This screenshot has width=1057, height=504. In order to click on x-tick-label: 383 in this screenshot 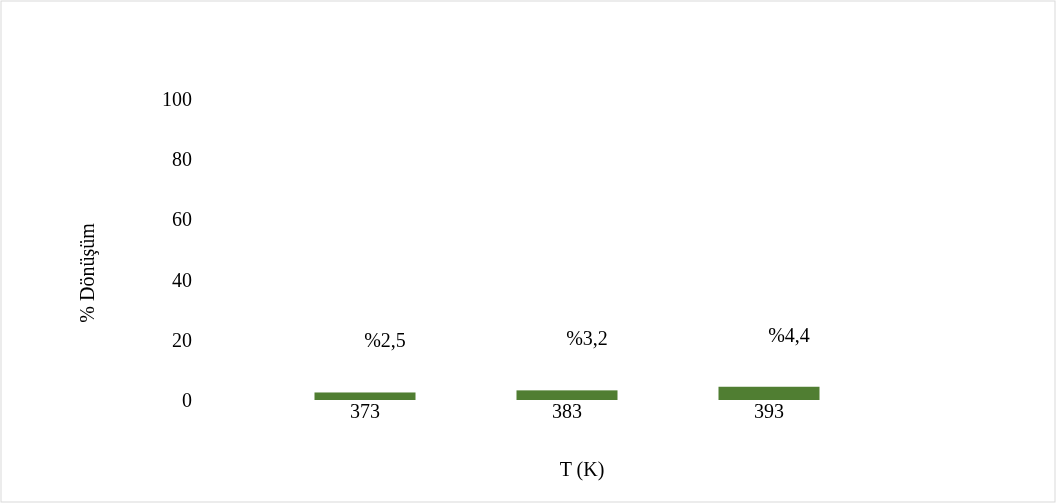, I will do `click(567, 411)`.